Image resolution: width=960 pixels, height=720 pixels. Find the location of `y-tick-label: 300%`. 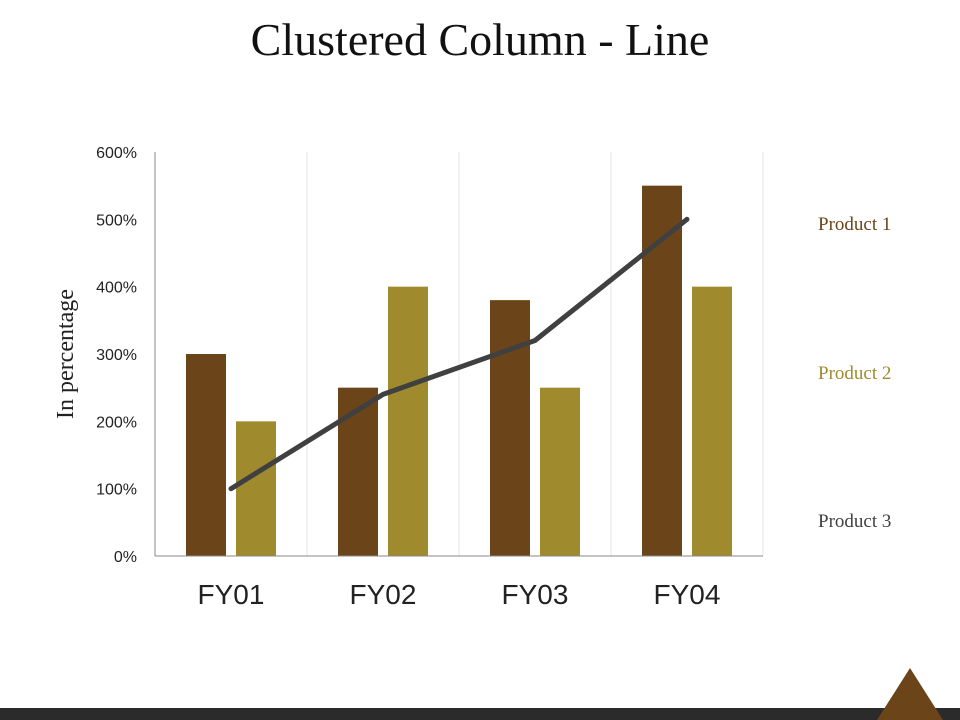

y-tick-label: 300% is located at coordinates (116, 355).